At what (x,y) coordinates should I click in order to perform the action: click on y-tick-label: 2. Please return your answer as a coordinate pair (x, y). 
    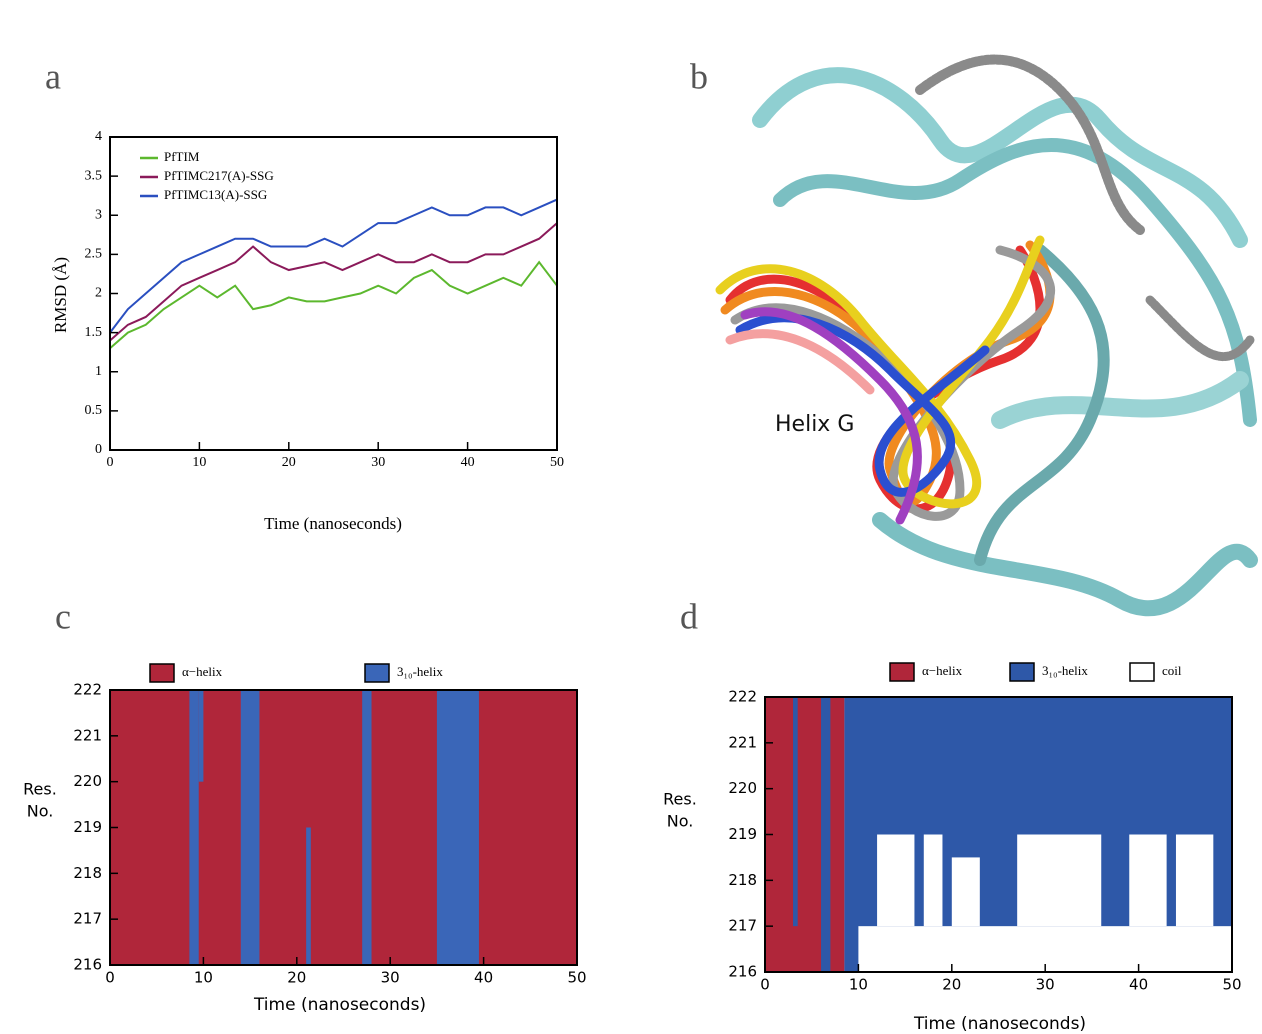
    Looking at the image, I should click on (98, 293).